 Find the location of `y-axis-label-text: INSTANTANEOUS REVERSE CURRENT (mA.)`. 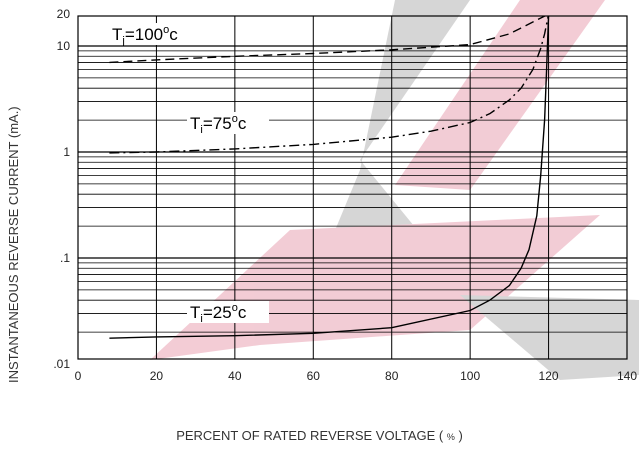

y-axis-label-text: INSTANTANEOUS REVERSE CURRENT (mA.) is located at coordinates (13, 244).